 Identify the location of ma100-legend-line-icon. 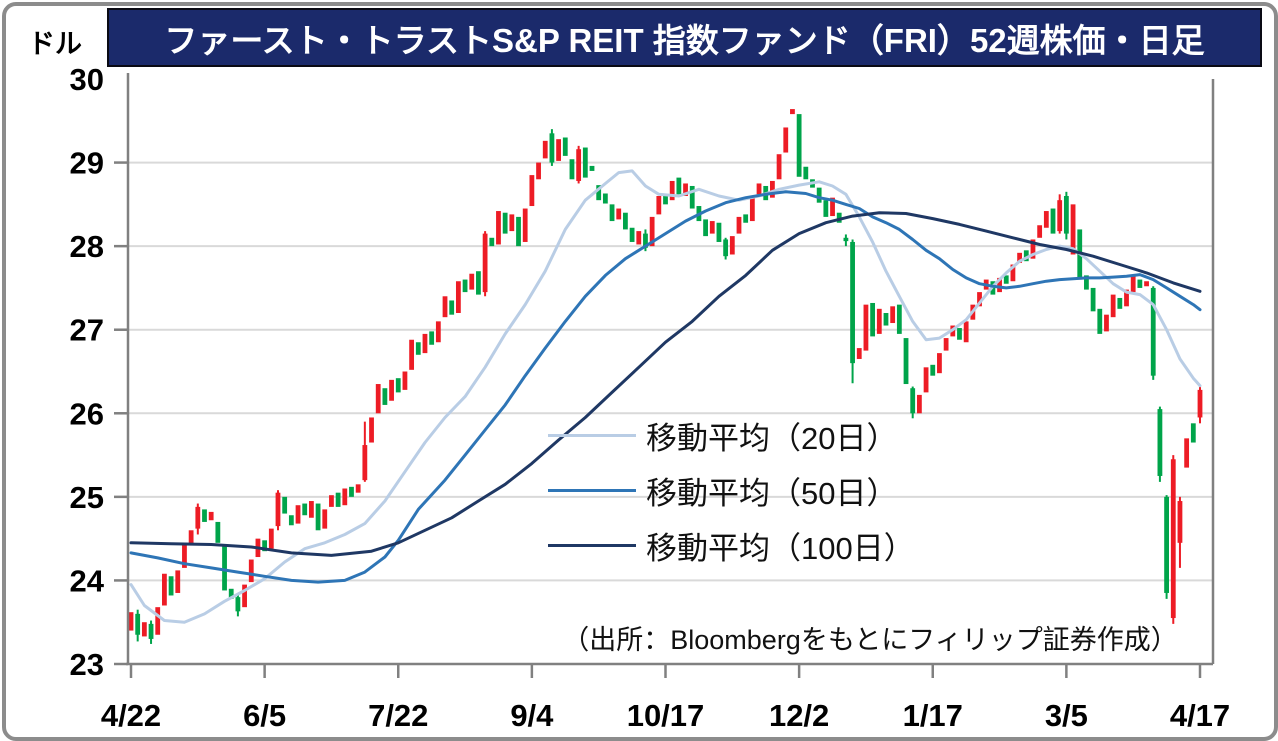
(592, 545).